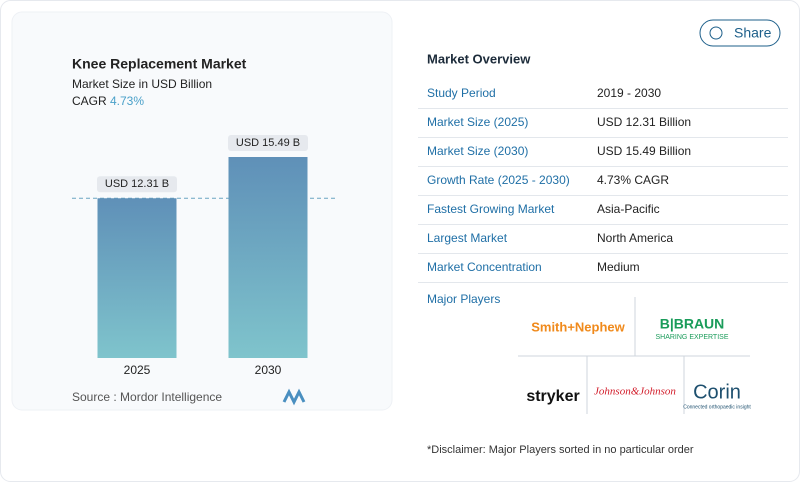 The image size is (800, 482). What do you see at coordinates (498, 180) in the screenshot?
I see `row-label: Growth Rate (2025 - 2030)` at bounding box center [498, 180].